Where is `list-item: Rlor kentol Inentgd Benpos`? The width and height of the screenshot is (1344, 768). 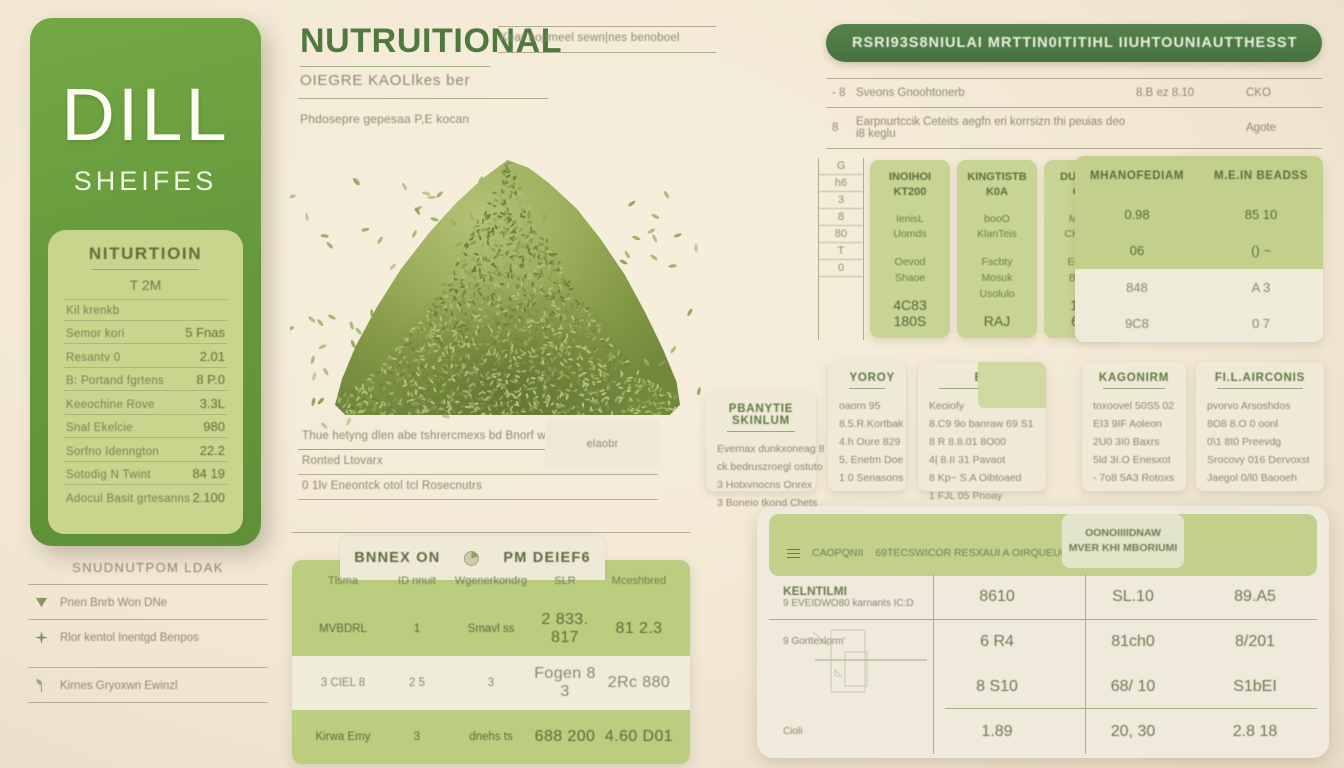
list-item: Rlor kentol Inentgd Benpos is located at coordinates (148, 636).